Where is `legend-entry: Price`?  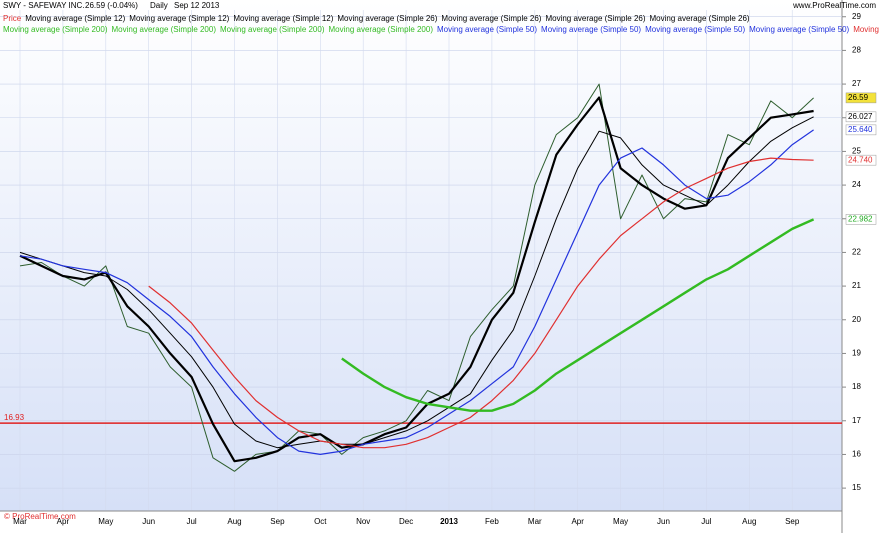 legend-entry: Price is located at coordinates (12, 18).